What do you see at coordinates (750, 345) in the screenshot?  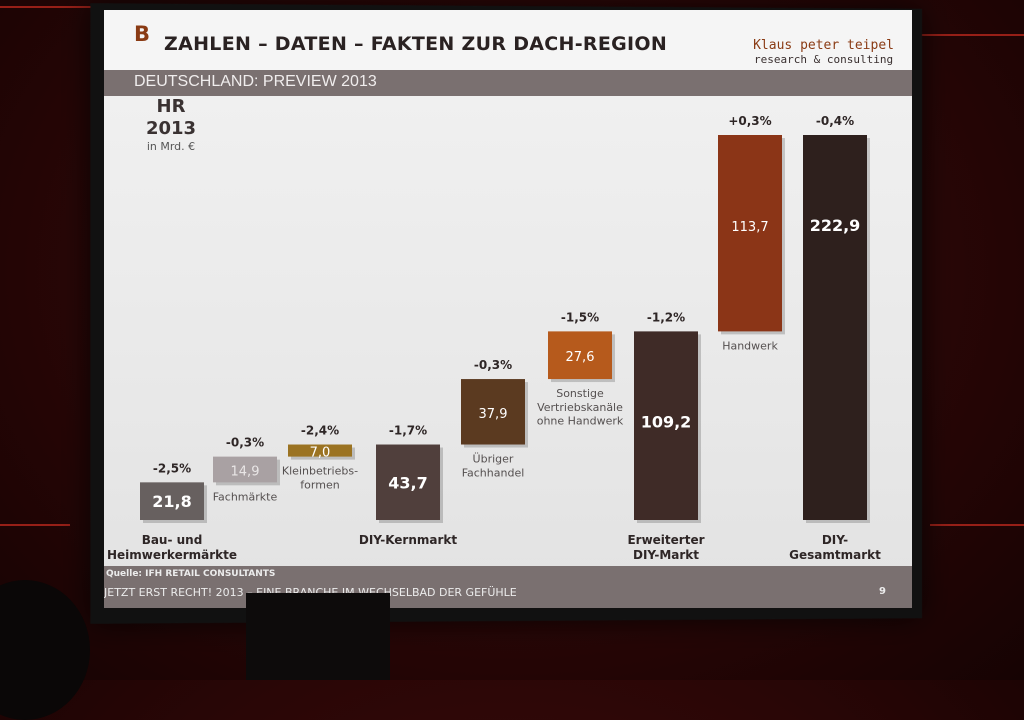 I see `bar-category-label-7: Handwerk` at bounding box center [750, 345].